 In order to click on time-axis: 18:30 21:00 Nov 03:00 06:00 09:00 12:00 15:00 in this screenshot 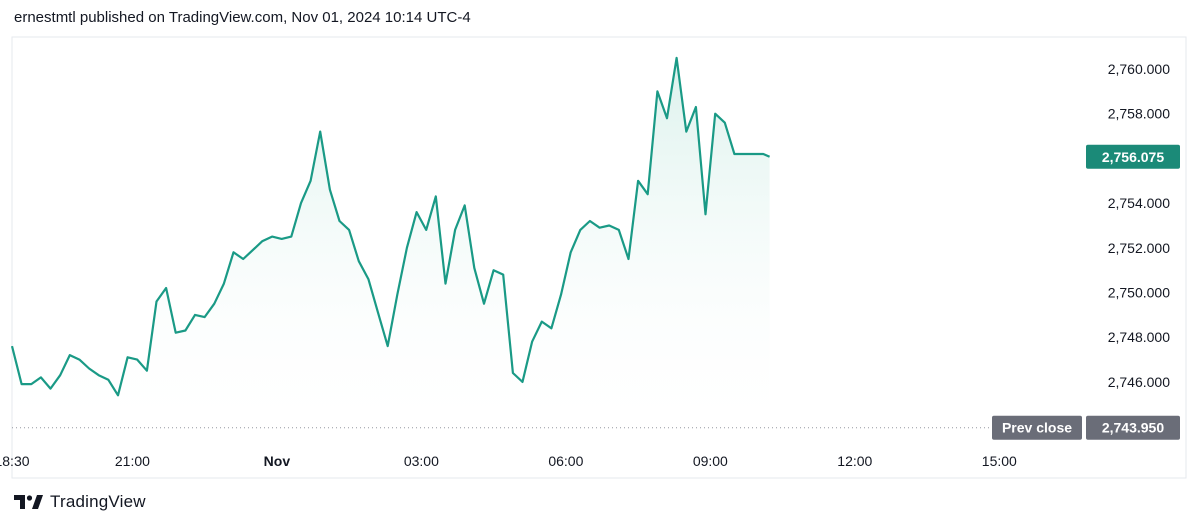, I will do `click(508, 461)`.